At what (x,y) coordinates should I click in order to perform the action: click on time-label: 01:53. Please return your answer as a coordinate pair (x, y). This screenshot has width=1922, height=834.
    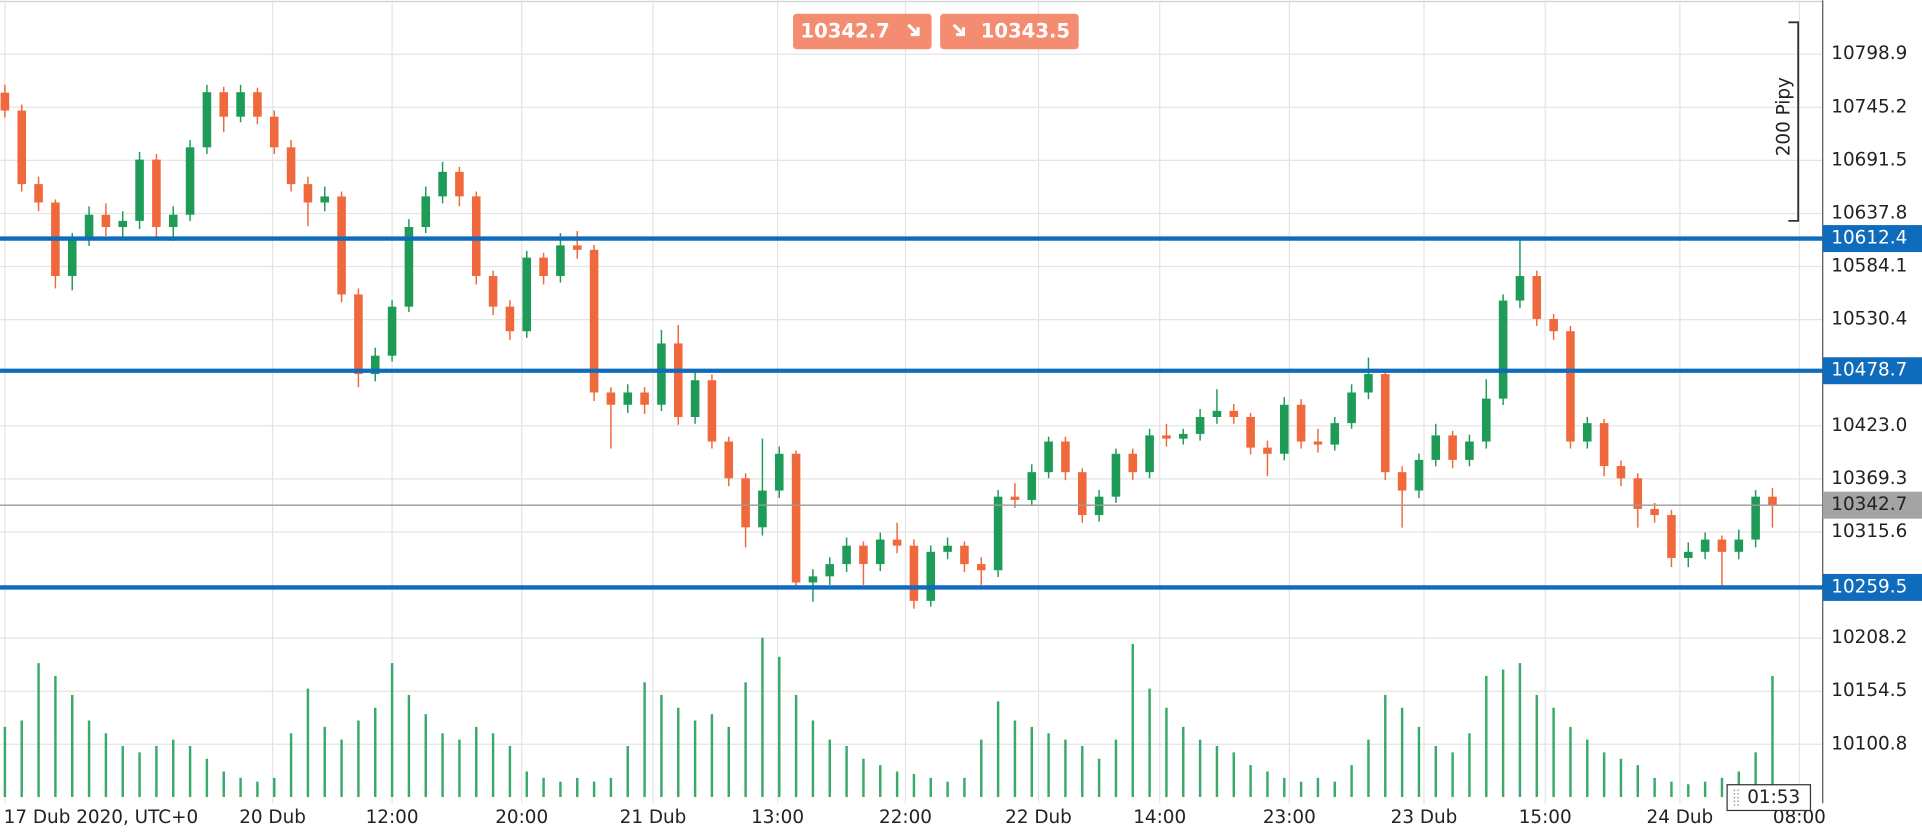
    Looking at the image, I should click on (1773, 797).